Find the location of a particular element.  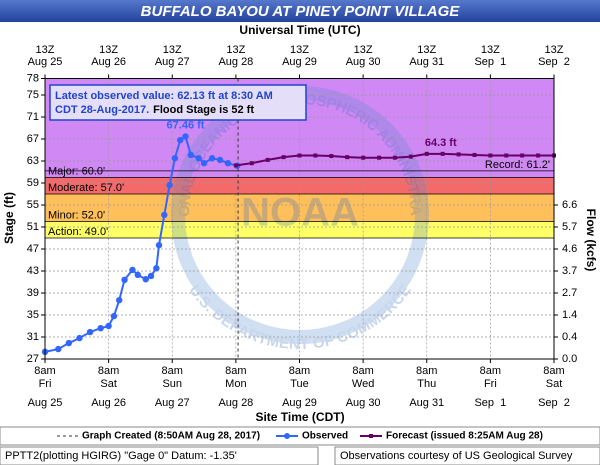

y-tick-label: 59 is located at coordinates (33, 183).